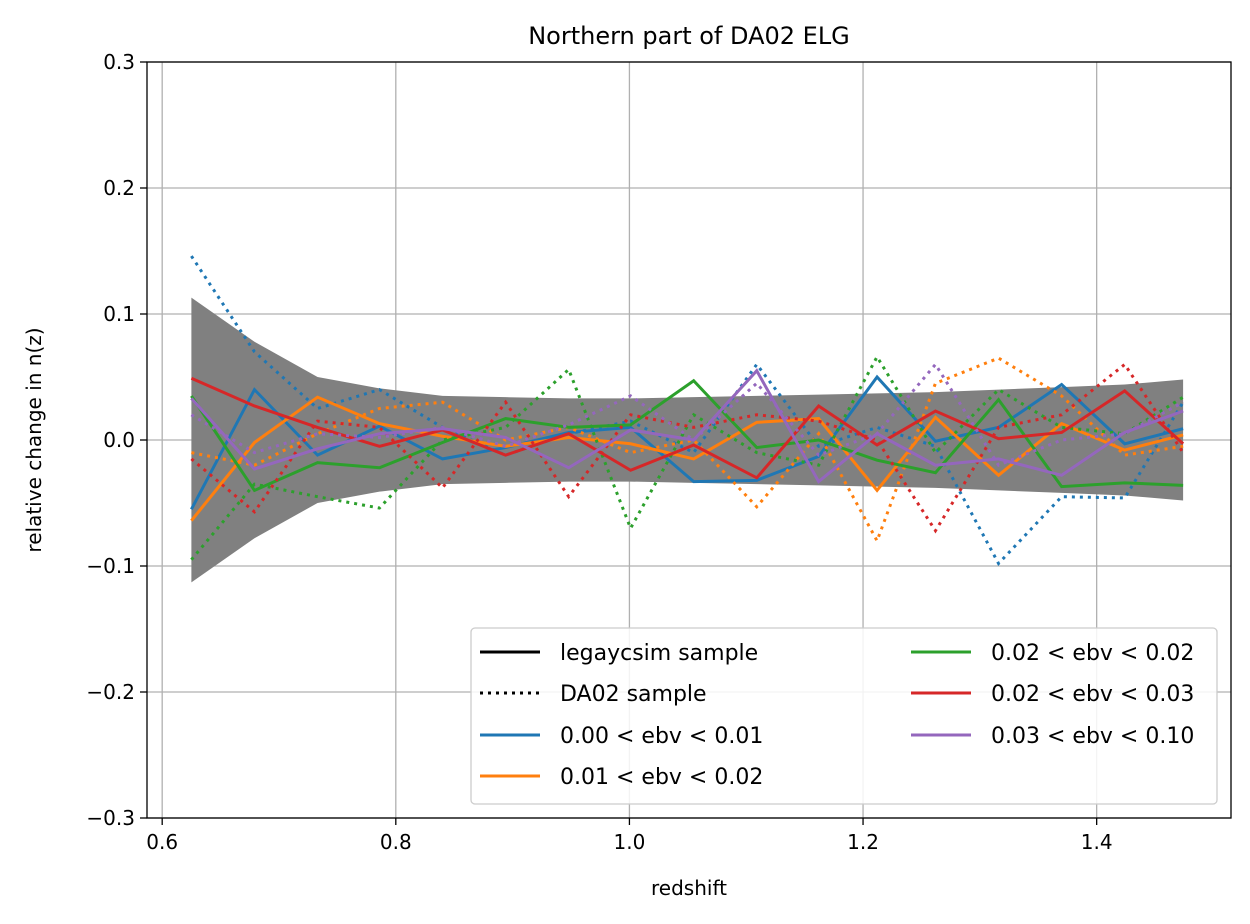 Image resolution: width=1250 pixels, height=924 pixels. I want to click on y-axis-label: relative change in n(z), so click(34, 439).